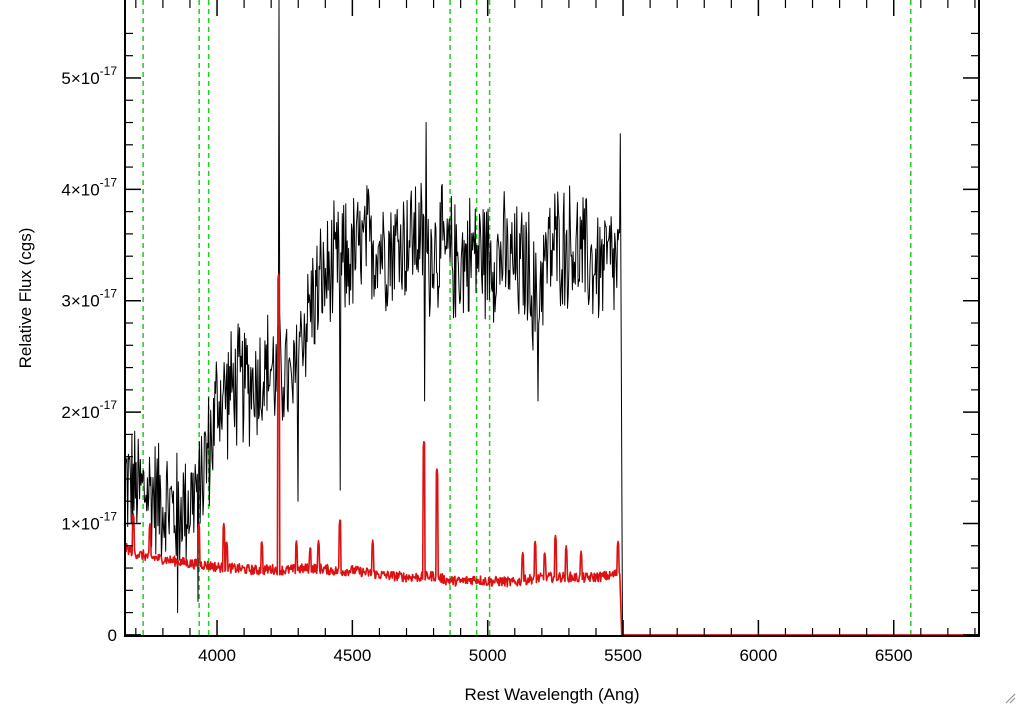  What do you see at coordinates (89, 522) in the screenshot?
I see `y-tick-label-1: 1×10⁻¹⁷` at bounding box center [89, 522].